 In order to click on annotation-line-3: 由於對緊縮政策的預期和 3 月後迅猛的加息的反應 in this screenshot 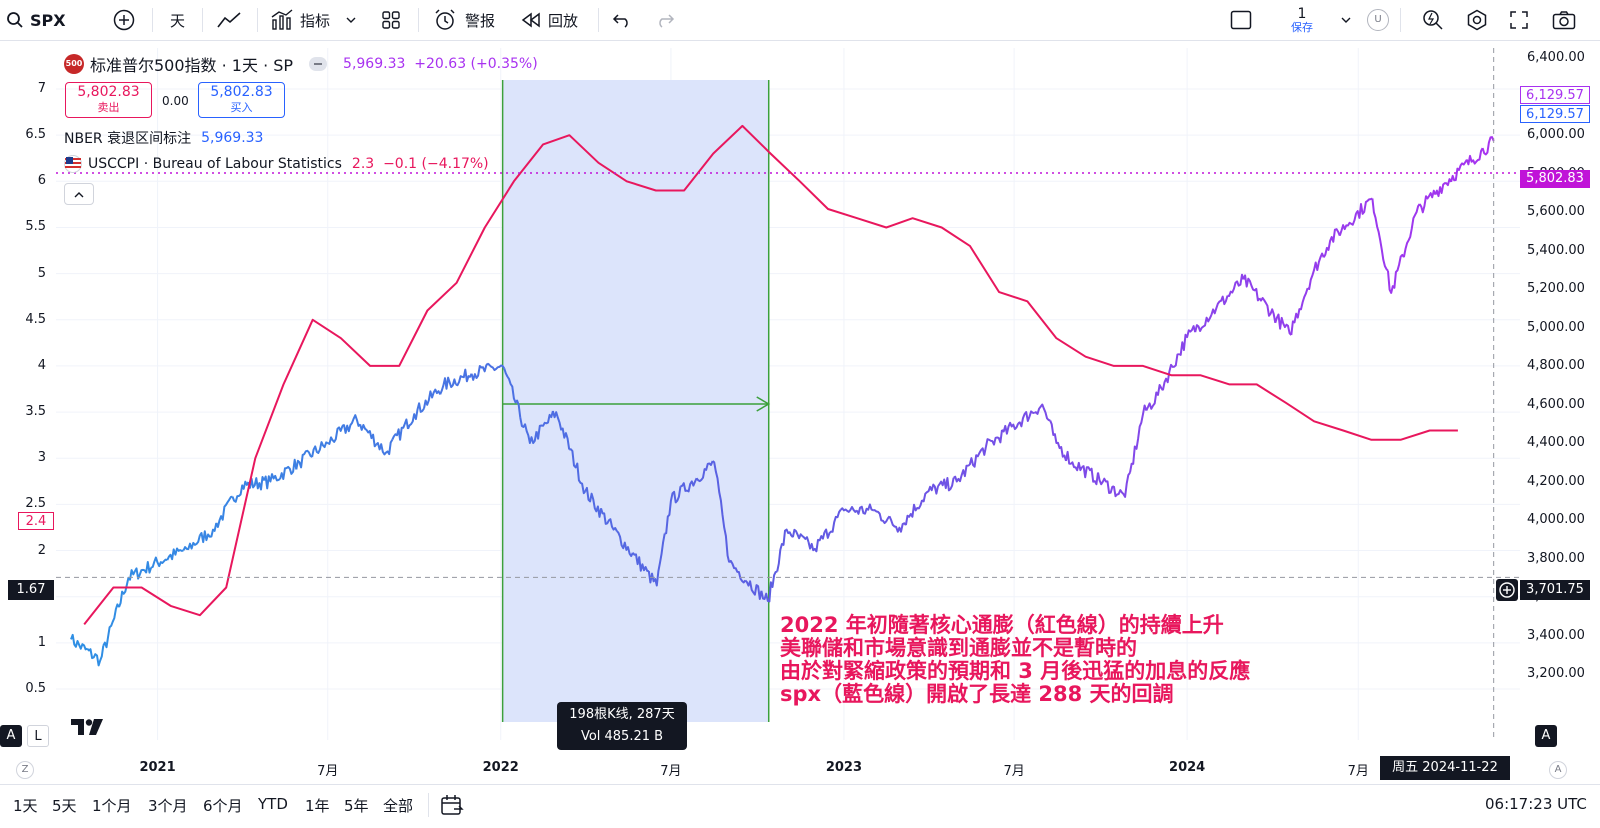, I will do `click(1015, 671)`.